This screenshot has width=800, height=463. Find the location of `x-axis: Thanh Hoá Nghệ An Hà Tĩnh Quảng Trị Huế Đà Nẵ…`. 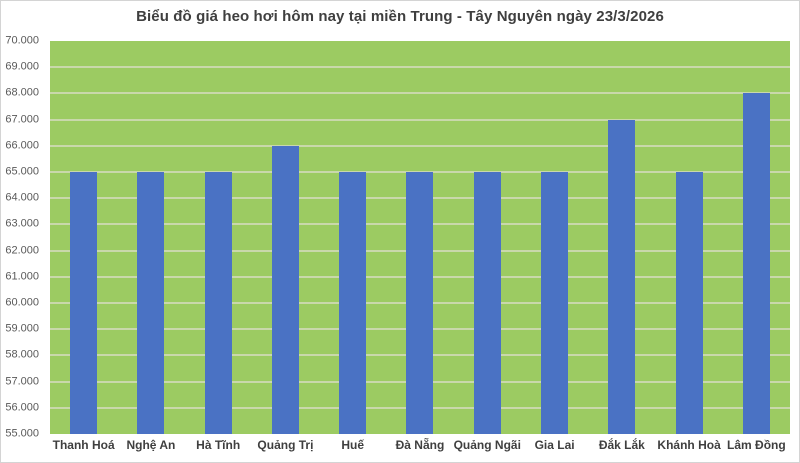

x-axis: Thanh Hoá Nghệ An Hà Tĩnh Quảng Trị Huế Đà Nẵ… is located at coordinates (420, 449).